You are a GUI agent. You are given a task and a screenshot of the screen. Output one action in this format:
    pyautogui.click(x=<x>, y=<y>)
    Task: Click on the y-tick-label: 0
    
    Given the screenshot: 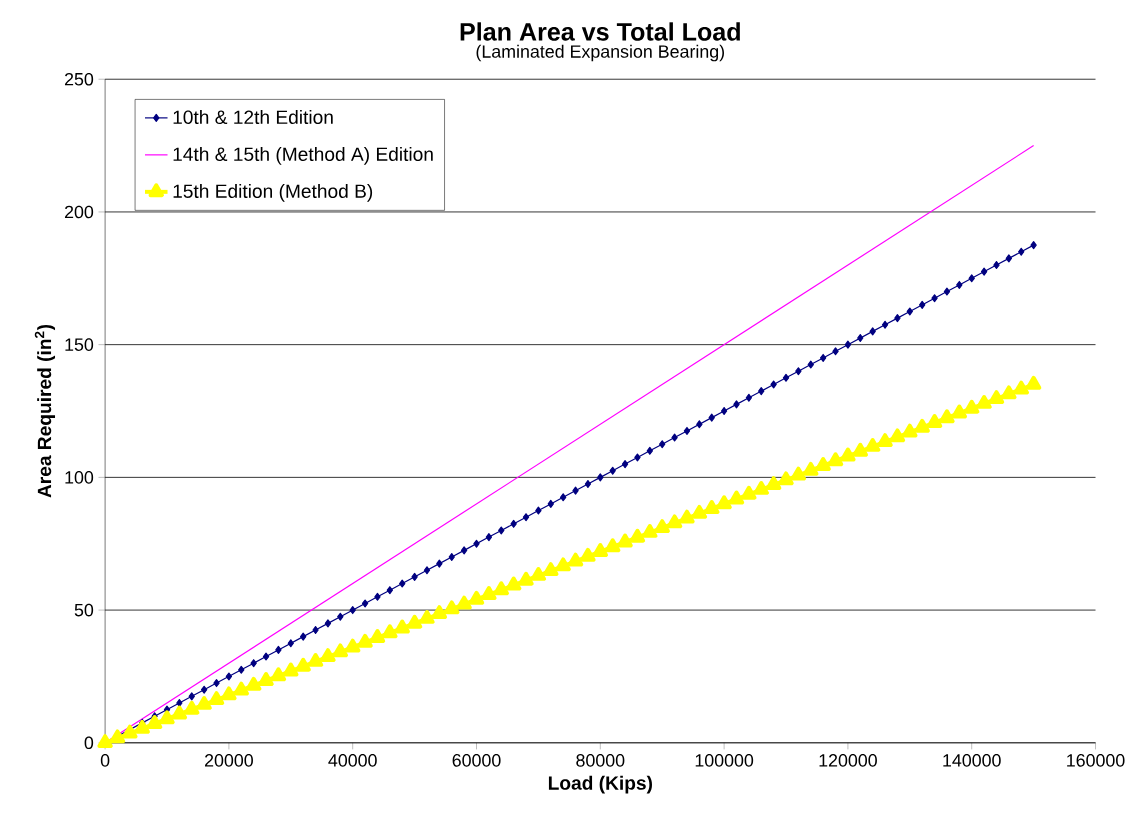 What is the action you would take?
    pyautogui.click(x=89, y=743)
    